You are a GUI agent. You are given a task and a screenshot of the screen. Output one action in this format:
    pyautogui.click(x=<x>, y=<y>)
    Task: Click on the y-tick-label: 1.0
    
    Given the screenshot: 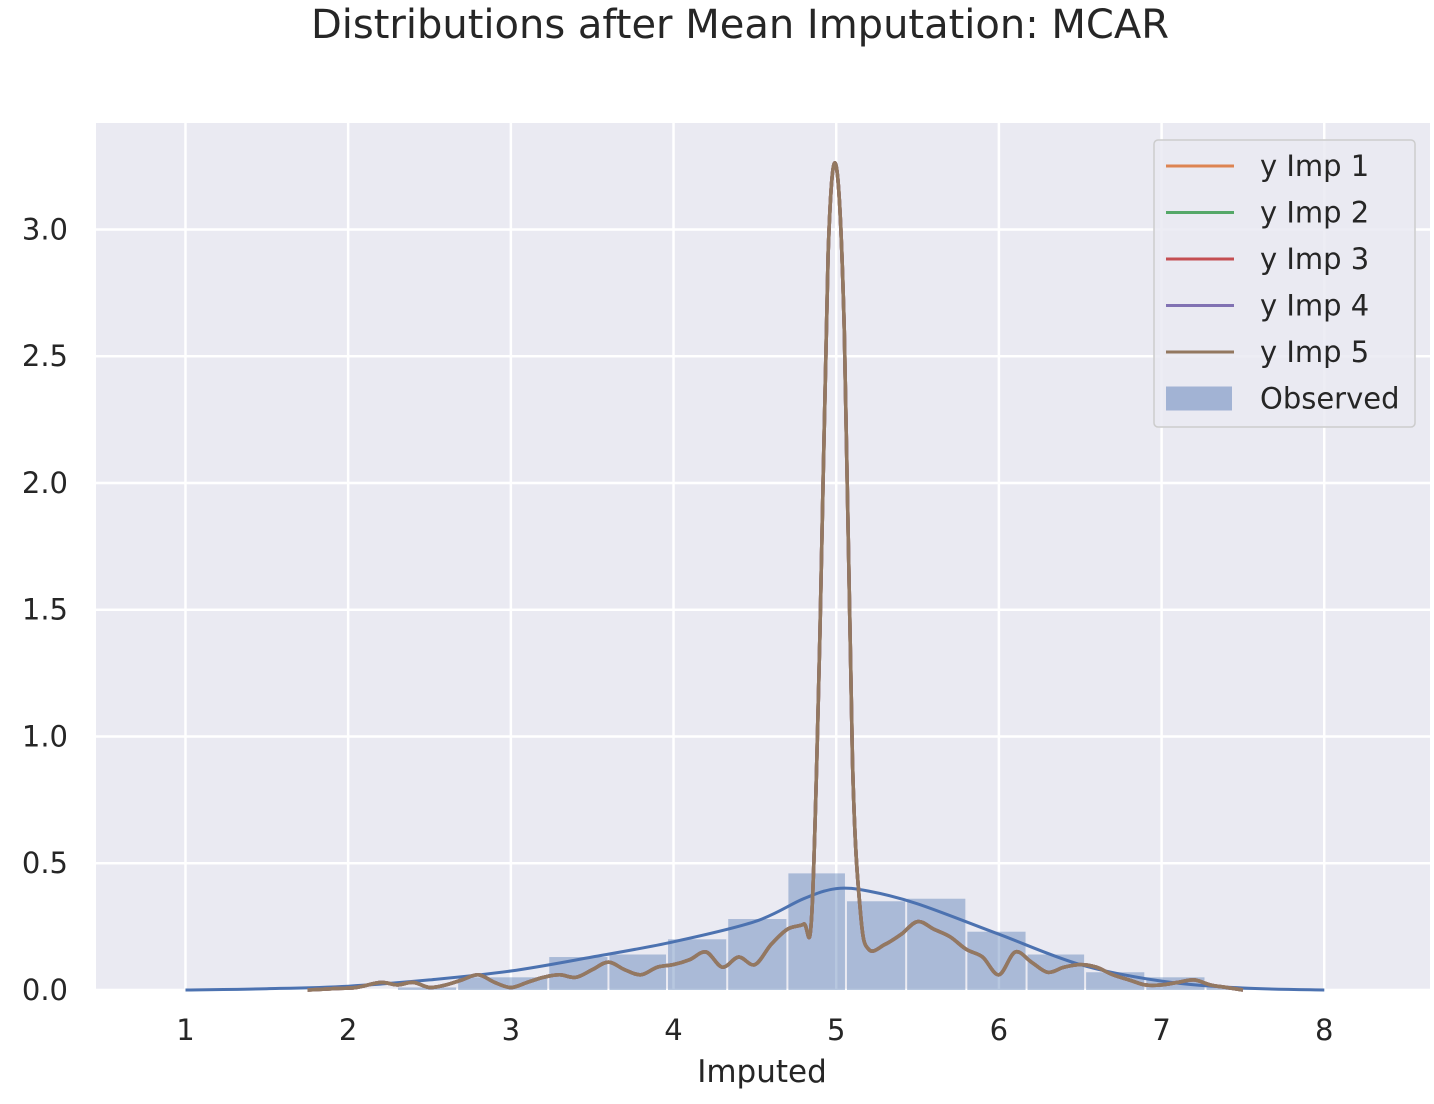 What is the action you would take?
    pyautogui.click(x=45, y=736)
    